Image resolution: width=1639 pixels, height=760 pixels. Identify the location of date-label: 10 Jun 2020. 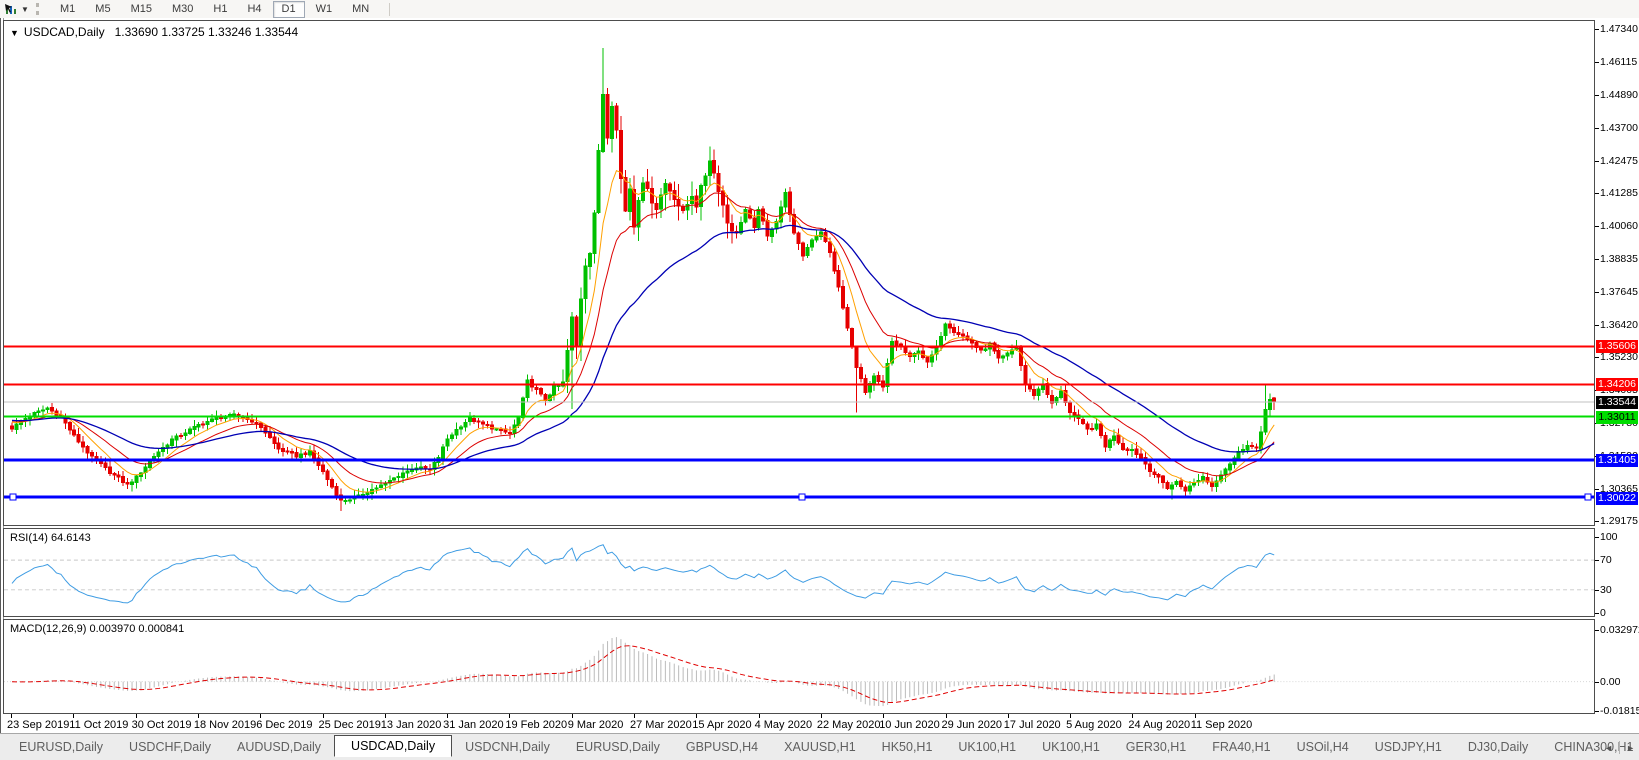
(909, 725).